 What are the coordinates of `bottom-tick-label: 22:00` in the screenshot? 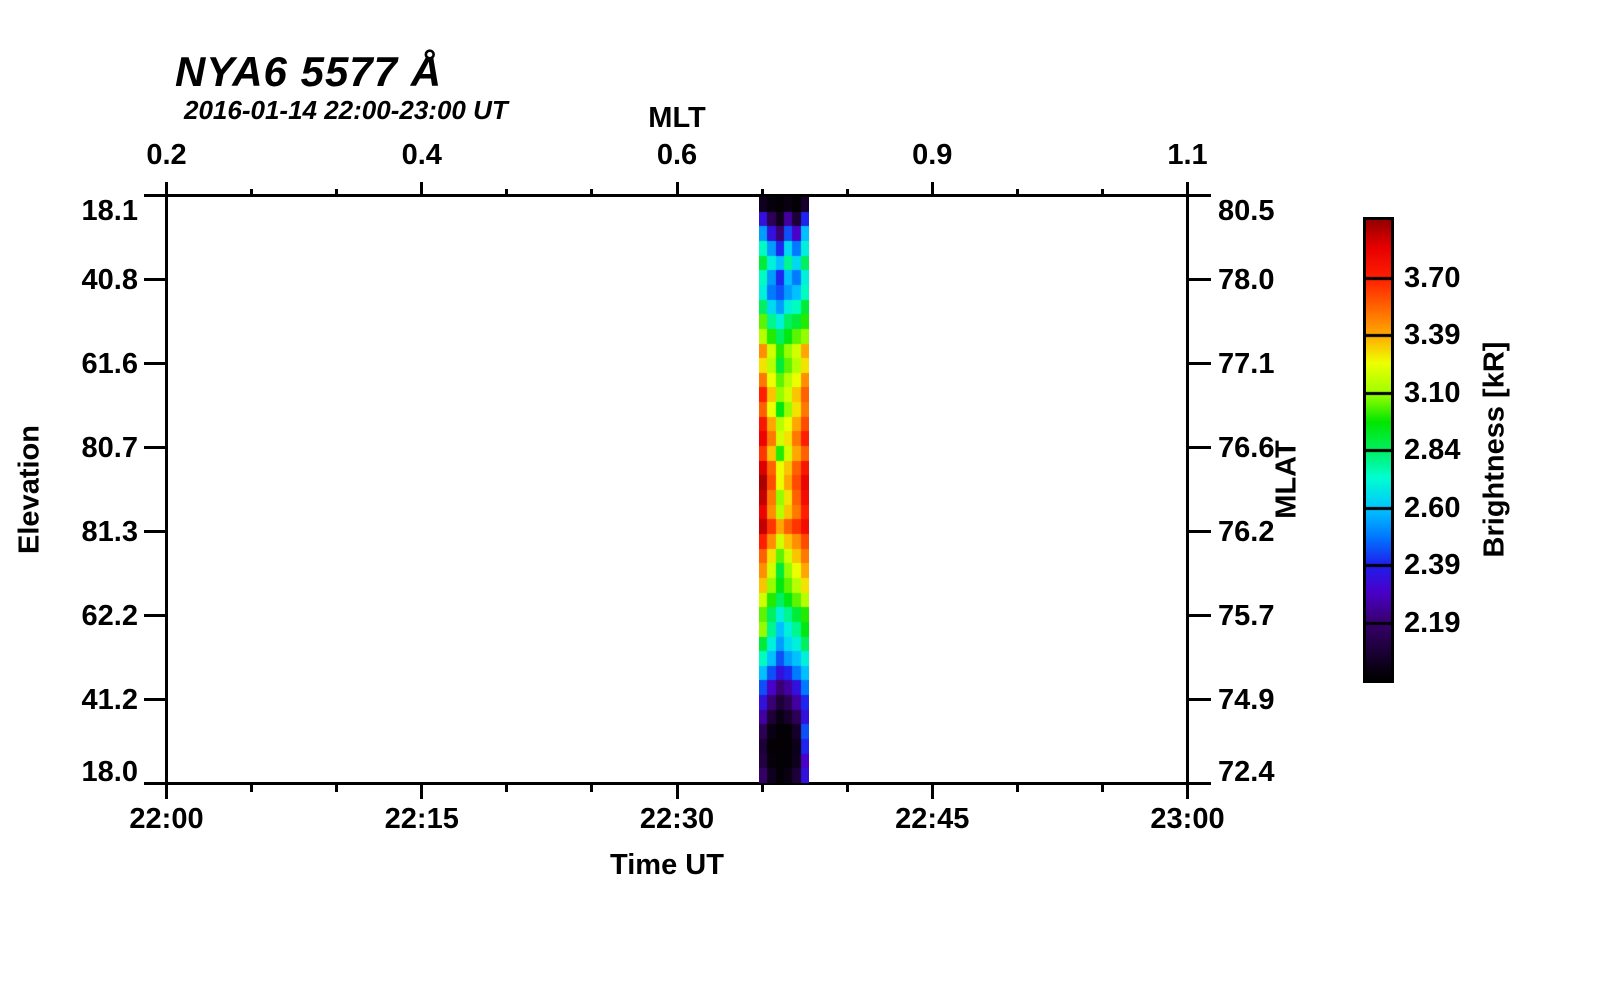 It's located at (166, 819).